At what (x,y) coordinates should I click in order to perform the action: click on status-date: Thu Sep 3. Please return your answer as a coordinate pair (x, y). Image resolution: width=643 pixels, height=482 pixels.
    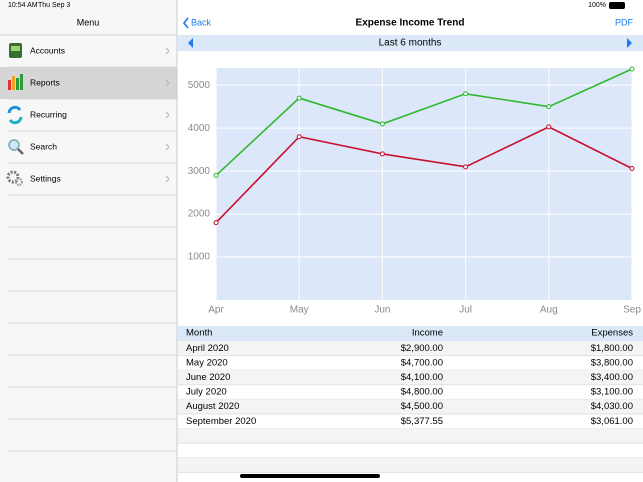
    Looking at the image, I should click on (54, 5).